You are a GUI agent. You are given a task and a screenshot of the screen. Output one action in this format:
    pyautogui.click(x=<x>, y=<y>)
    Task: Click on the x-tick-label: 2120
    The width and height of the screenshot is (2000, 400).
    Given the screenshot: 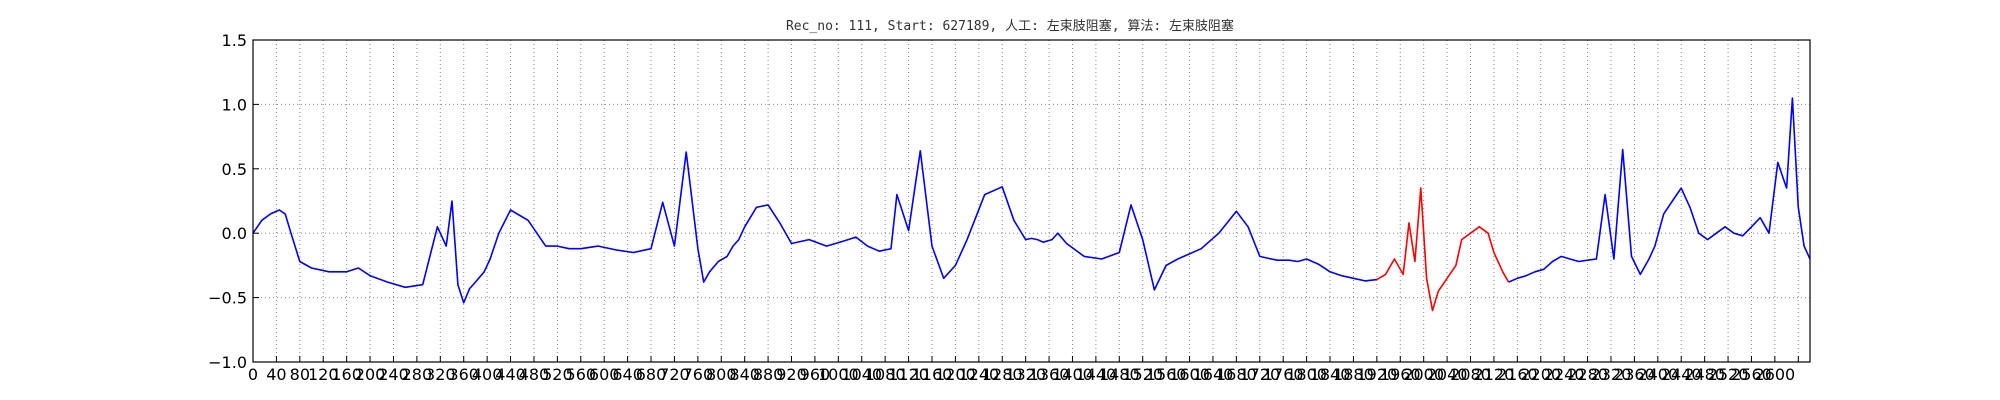 What is the action you would take?
    pyautogui.click(x=1494, y=374)
    